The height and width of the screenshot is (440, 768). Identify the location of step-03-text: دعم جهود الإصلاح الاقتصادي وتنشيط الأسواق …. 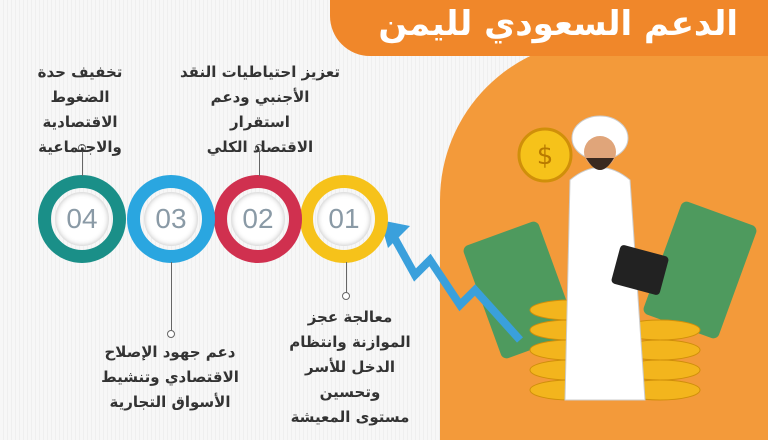
(170, 377).